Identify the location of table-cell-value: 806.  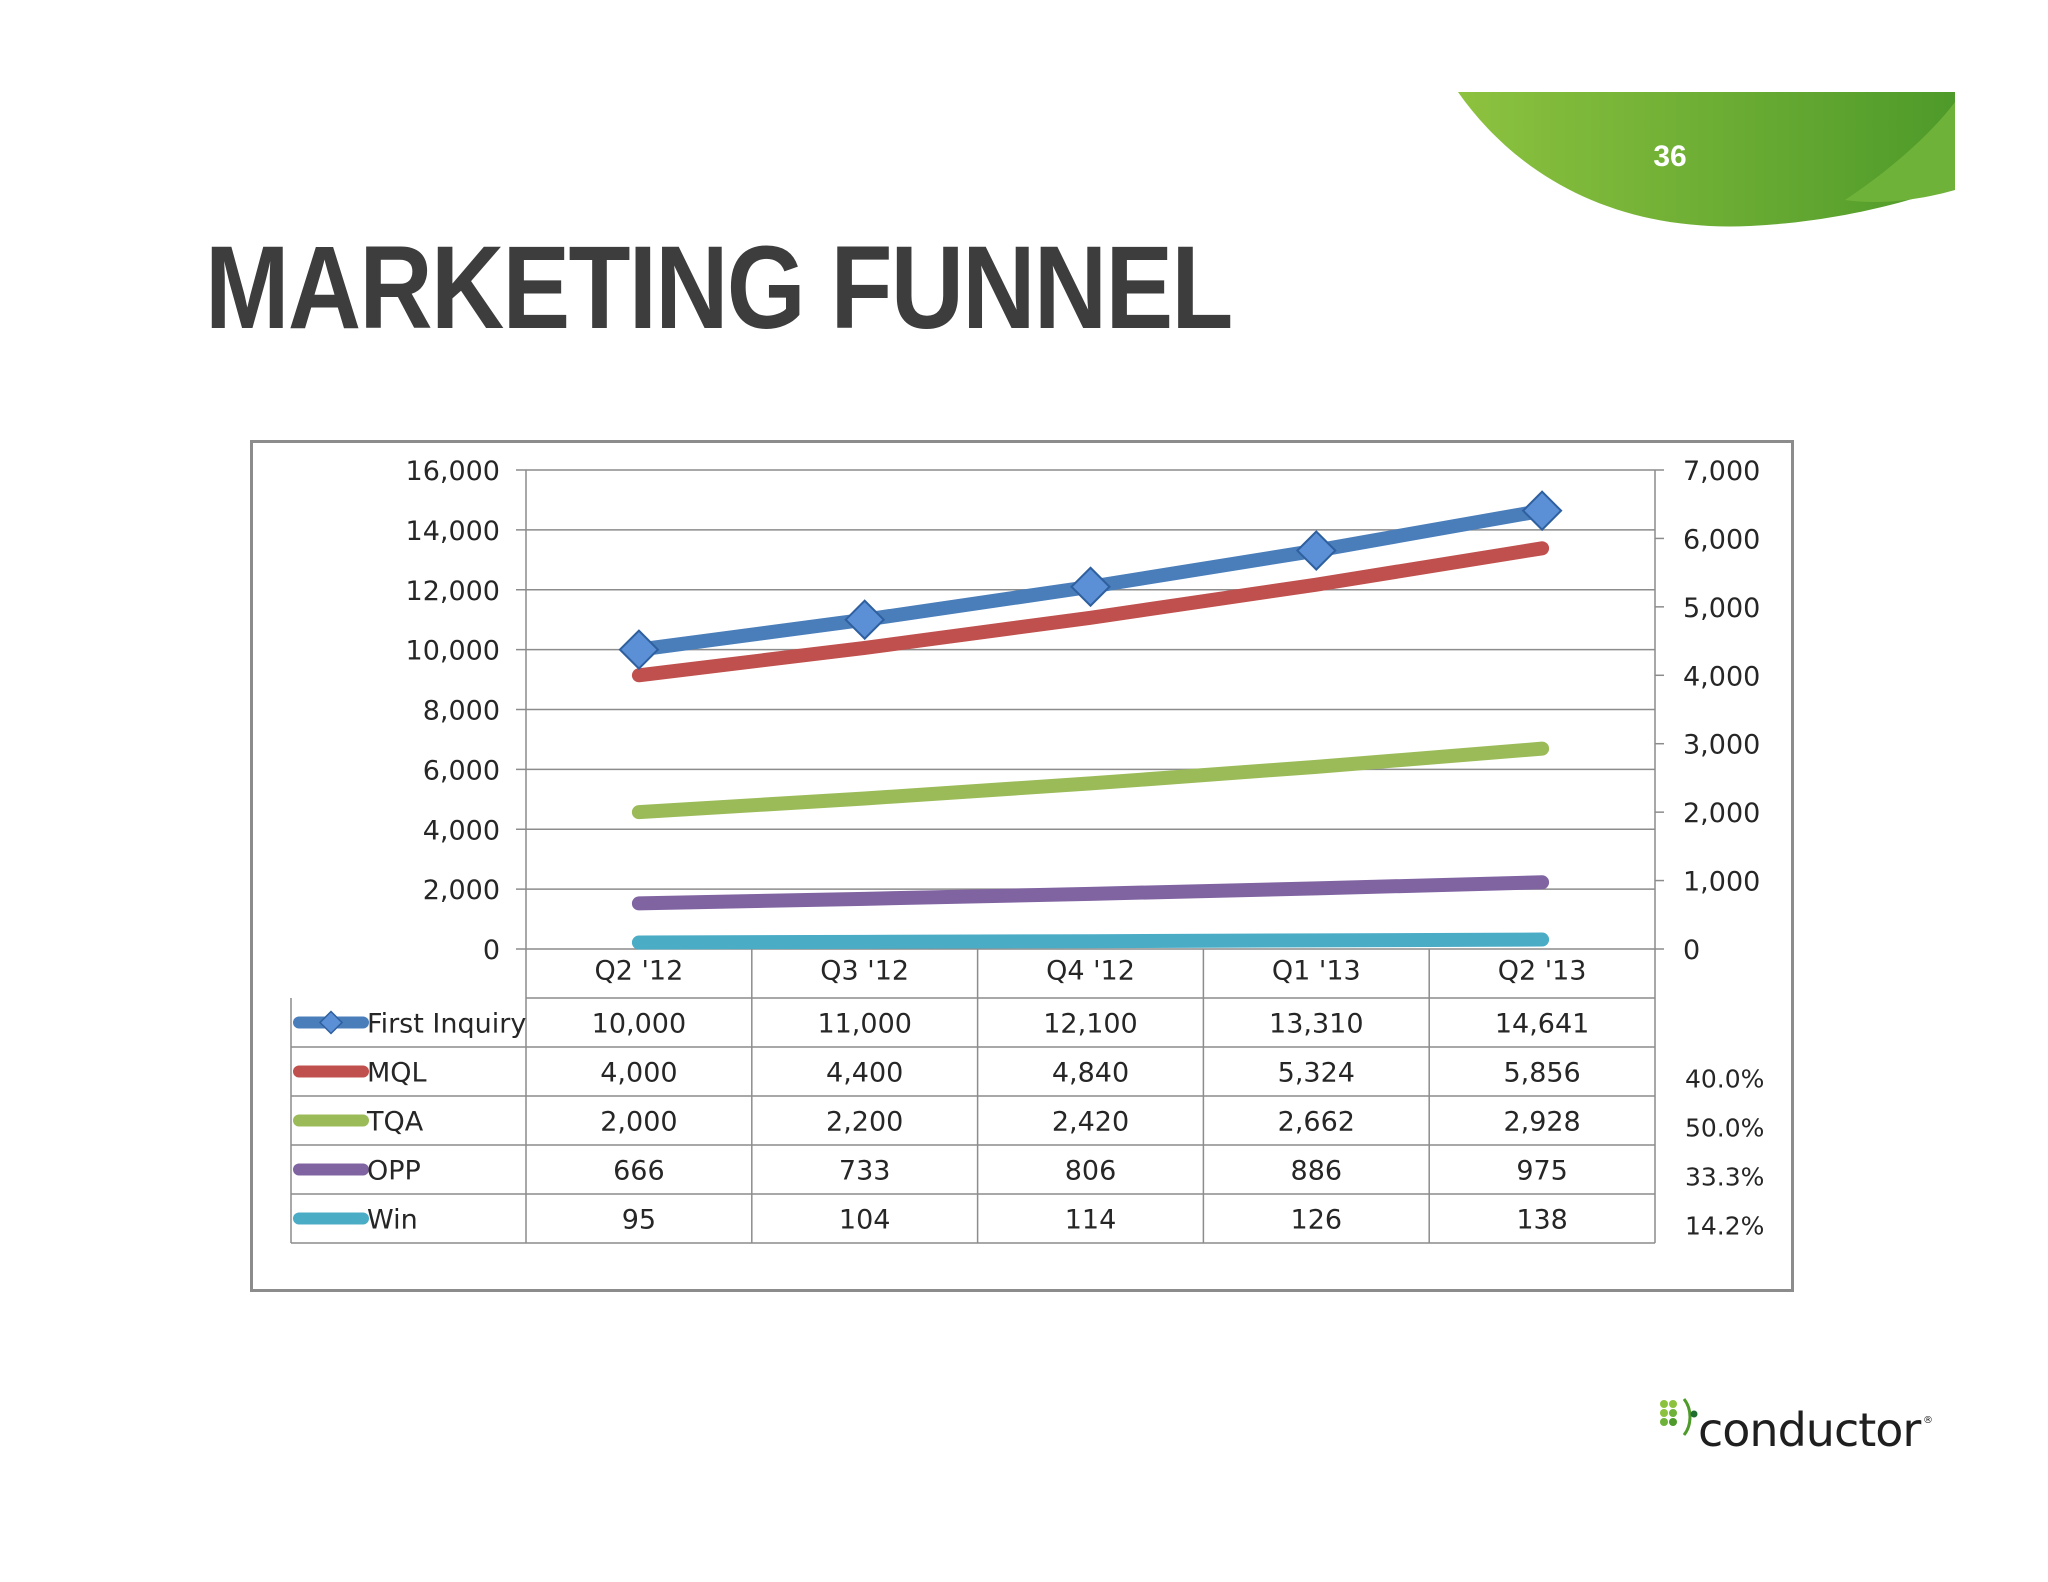
(1091, 1171).